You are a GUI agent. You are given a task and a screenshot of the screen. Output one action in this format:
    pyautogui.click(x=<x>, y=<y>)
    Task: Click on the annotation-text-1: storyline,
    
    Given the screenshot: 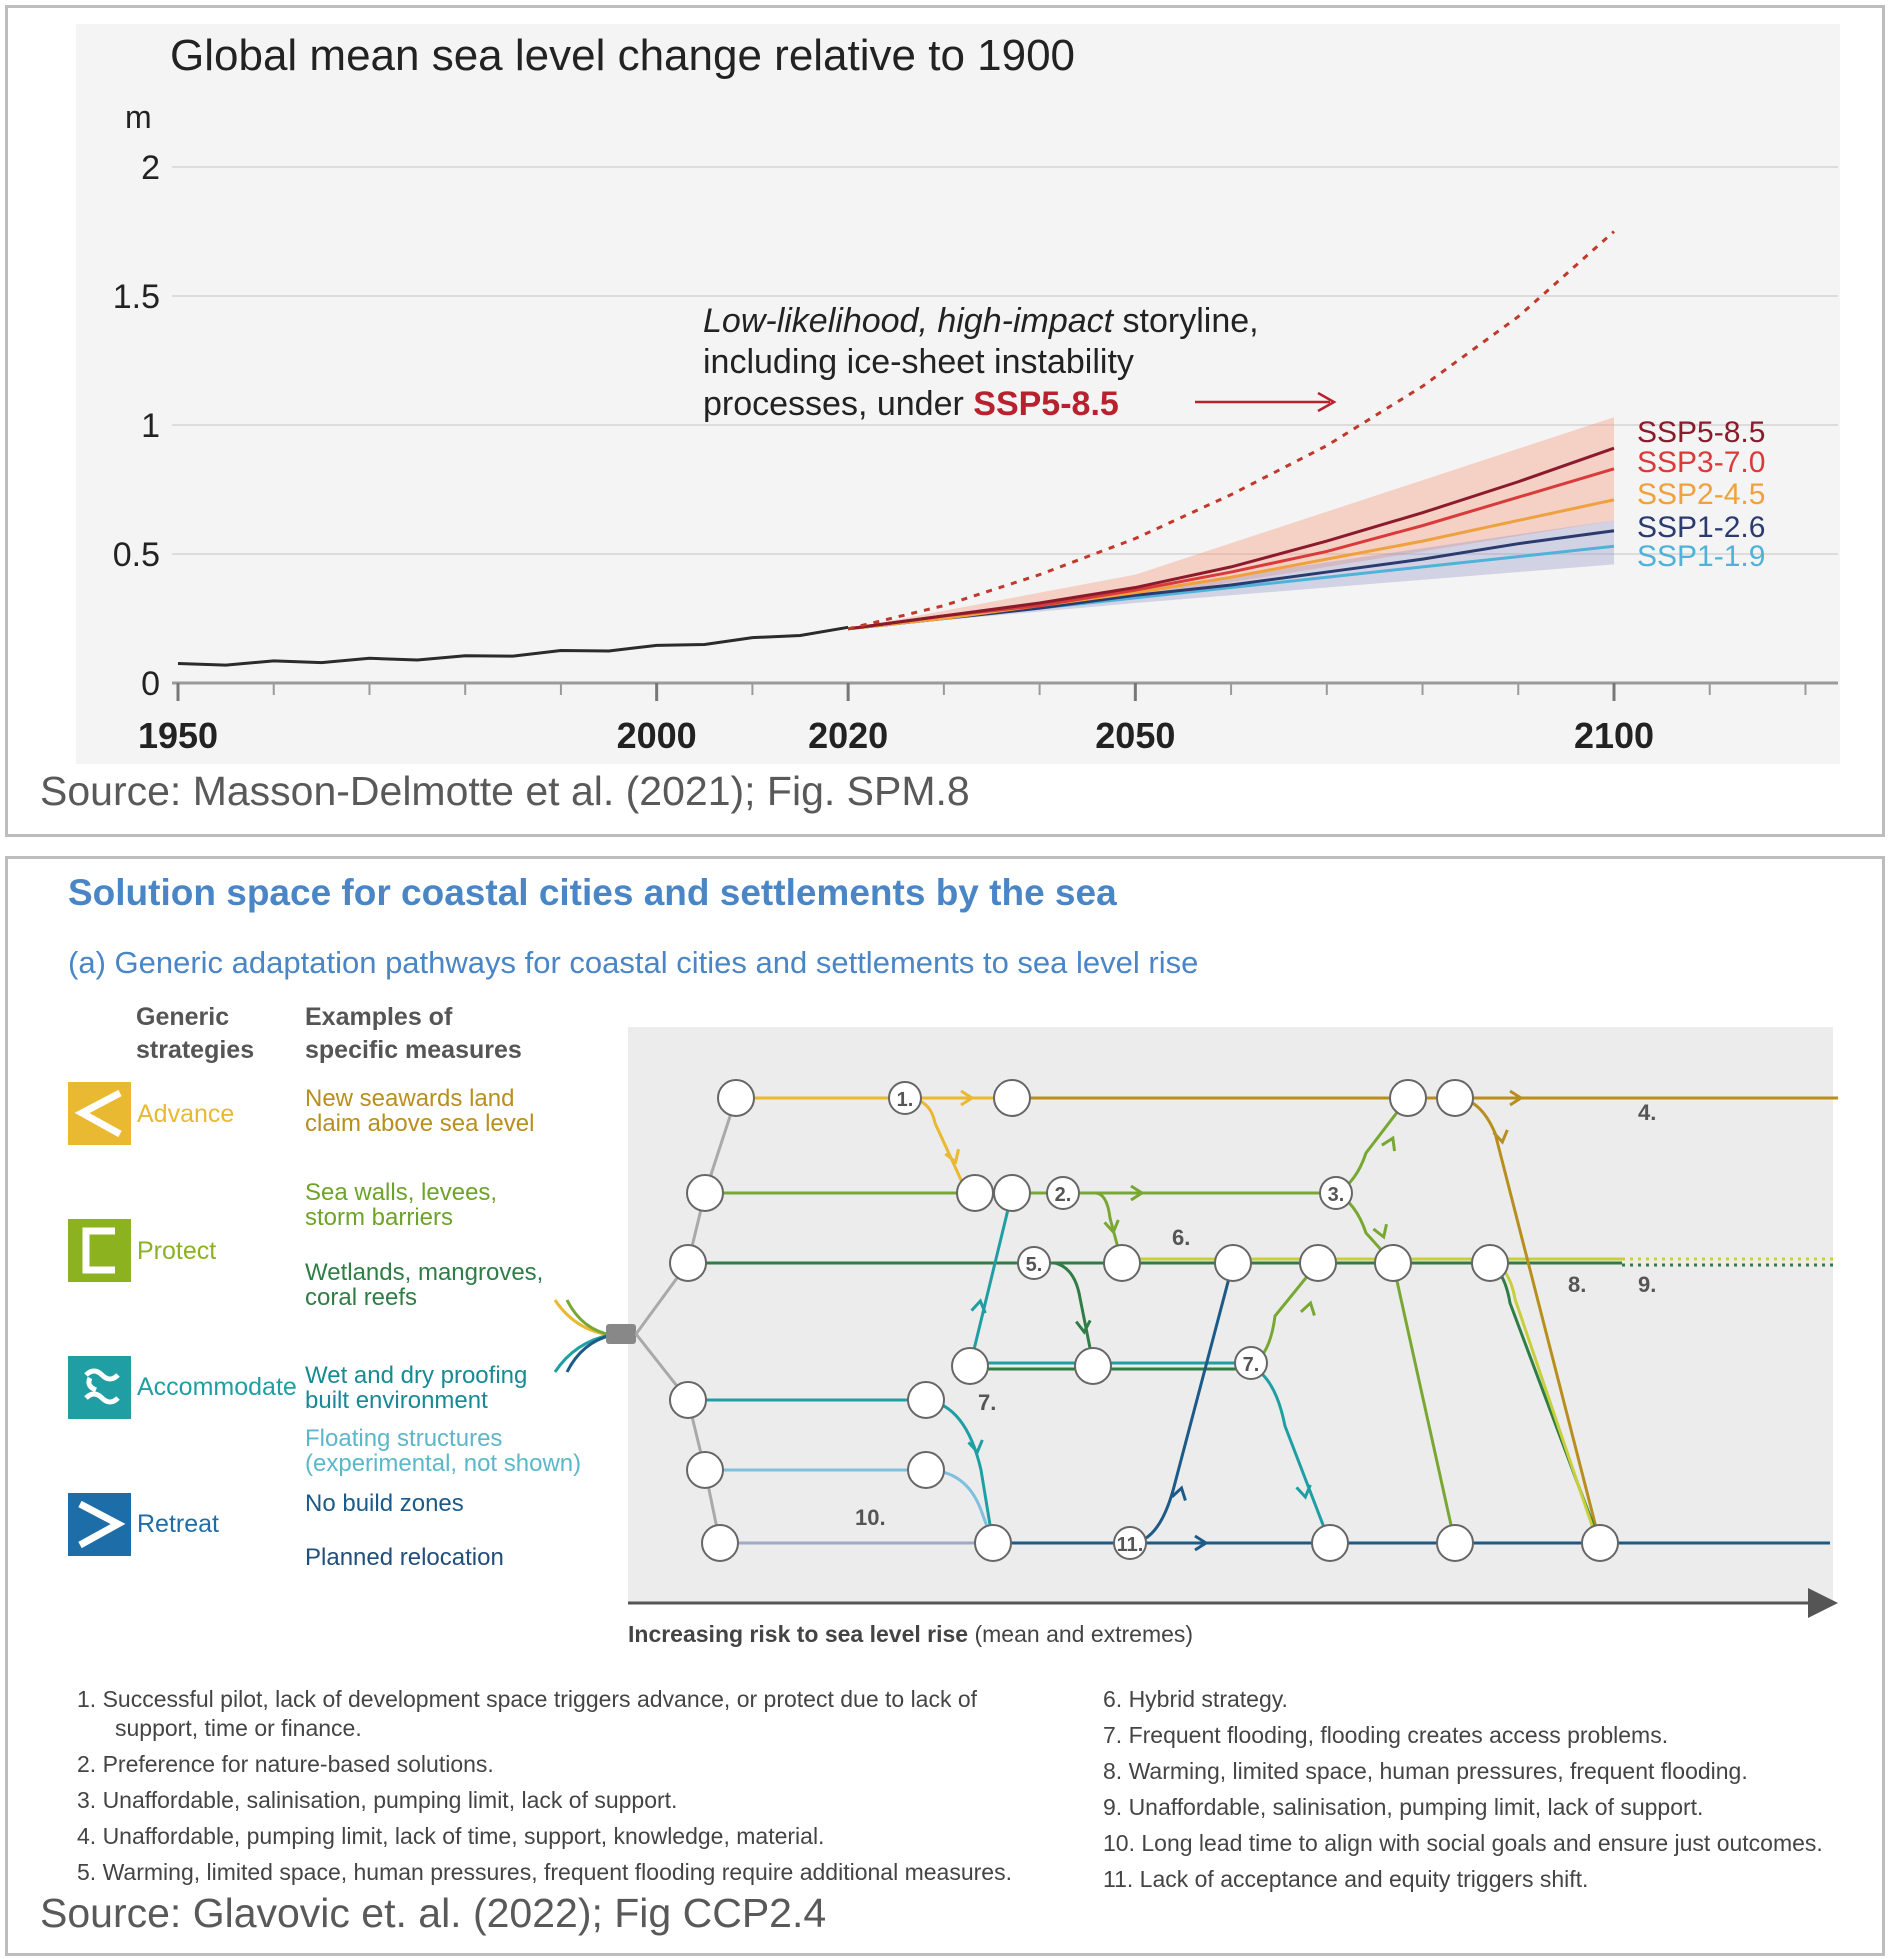 What is the action you would take?
    pyautogui.click(x=1186, y=321)
    